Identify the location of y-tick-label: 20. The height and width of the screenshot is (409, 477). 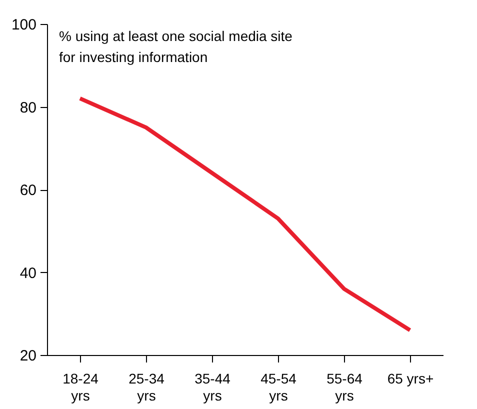
(28, 356).